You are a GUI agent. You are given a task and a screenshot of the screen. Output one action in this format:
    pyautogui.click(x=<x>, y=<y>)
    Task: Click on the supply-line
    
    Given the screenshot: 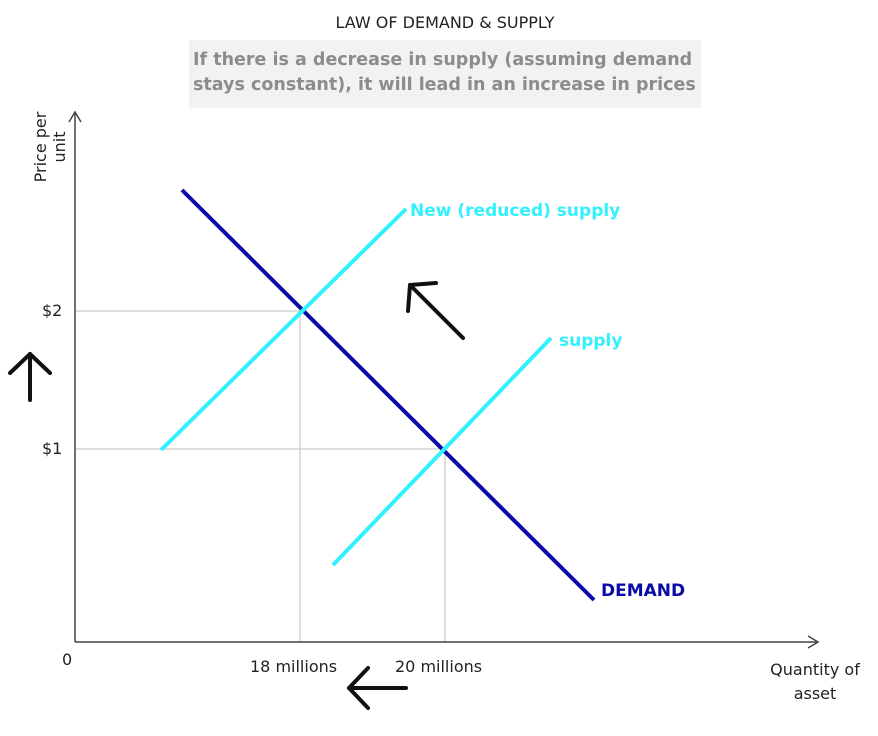 What is the action you would take?
    pyautogui.click(x=442, y=451)
    